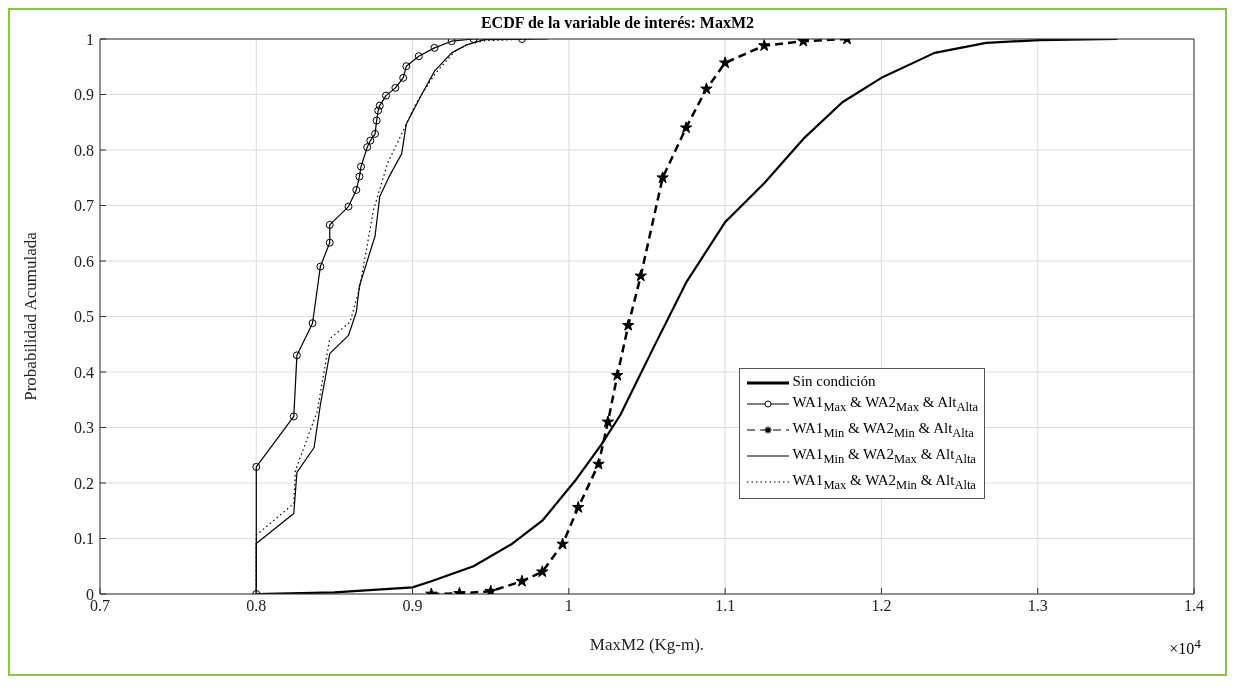 The width and height of the screenshot is (1235, 694). What do you see at coordinates (84, 95) in the screenshot?
I see `y-tick-label: 0.9` at bounding box center [84, 95].